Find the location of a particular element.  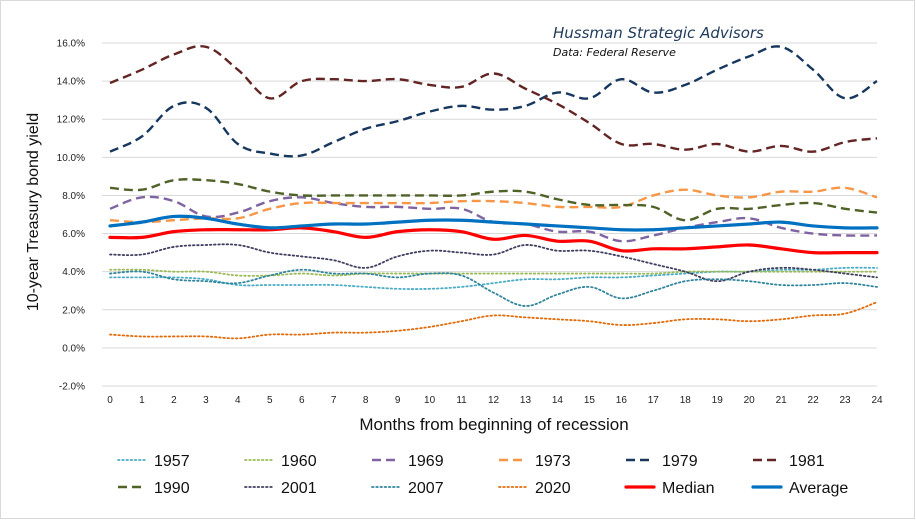

series-line-average is located at coordinates (493, 223).